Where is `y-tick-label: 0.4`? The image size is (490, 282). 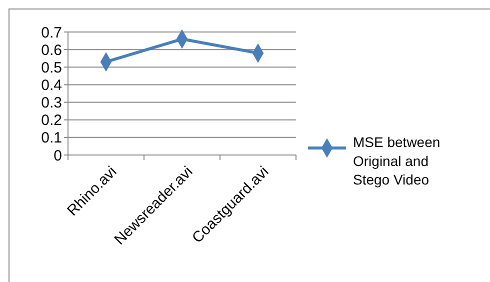 y-tick-label: 0.4 is located at coordinates (51, 85).